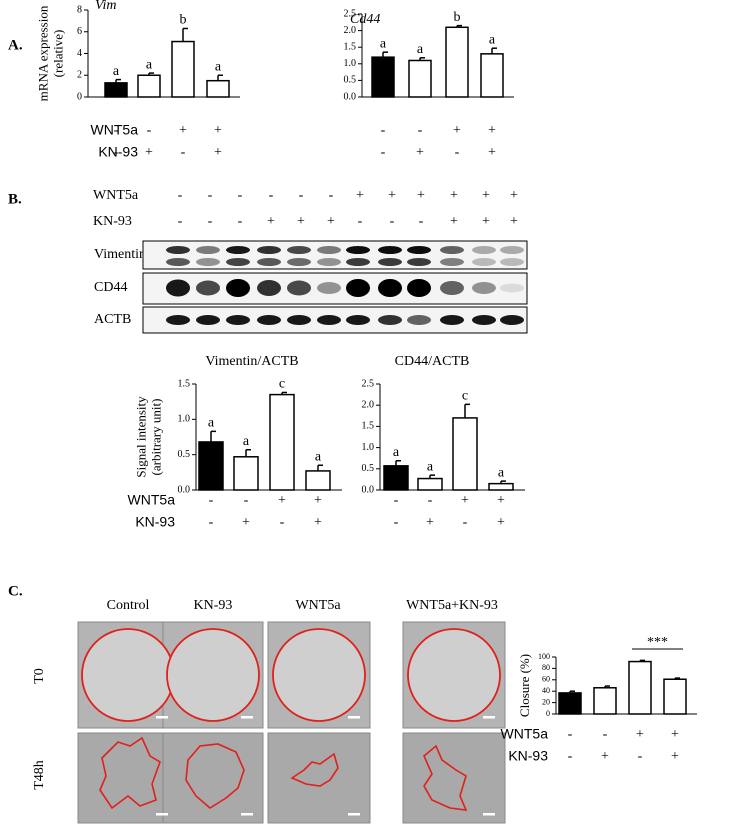 This screenshot has height=826, width=748. What do you see at coordinates (106, 6) in the screenshot?
I see `chart-title: Vim` at bounding box center [106, 6].